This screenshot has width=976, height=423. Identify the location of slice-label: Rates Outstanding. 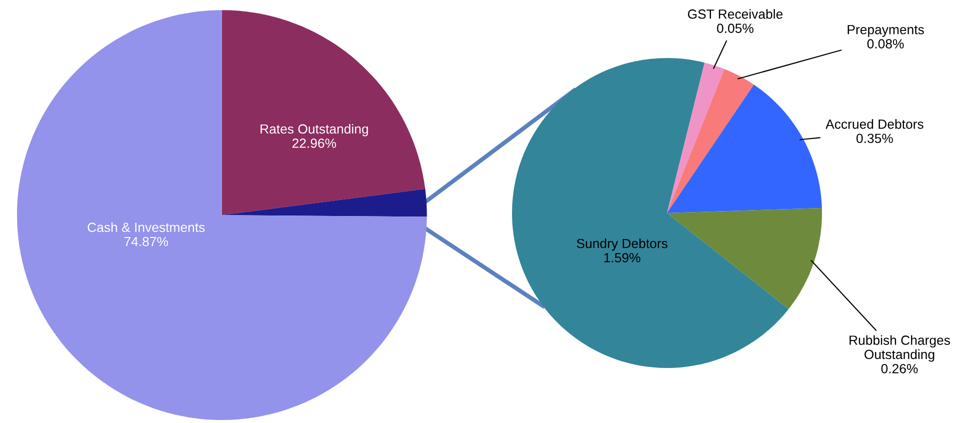
(314, 130).